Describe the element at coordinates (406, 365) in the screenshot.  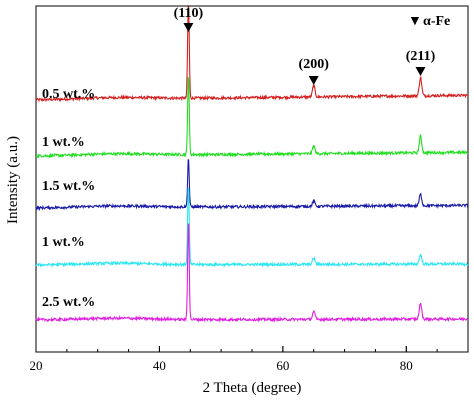
I see `x-tick-label: 80` at that location.